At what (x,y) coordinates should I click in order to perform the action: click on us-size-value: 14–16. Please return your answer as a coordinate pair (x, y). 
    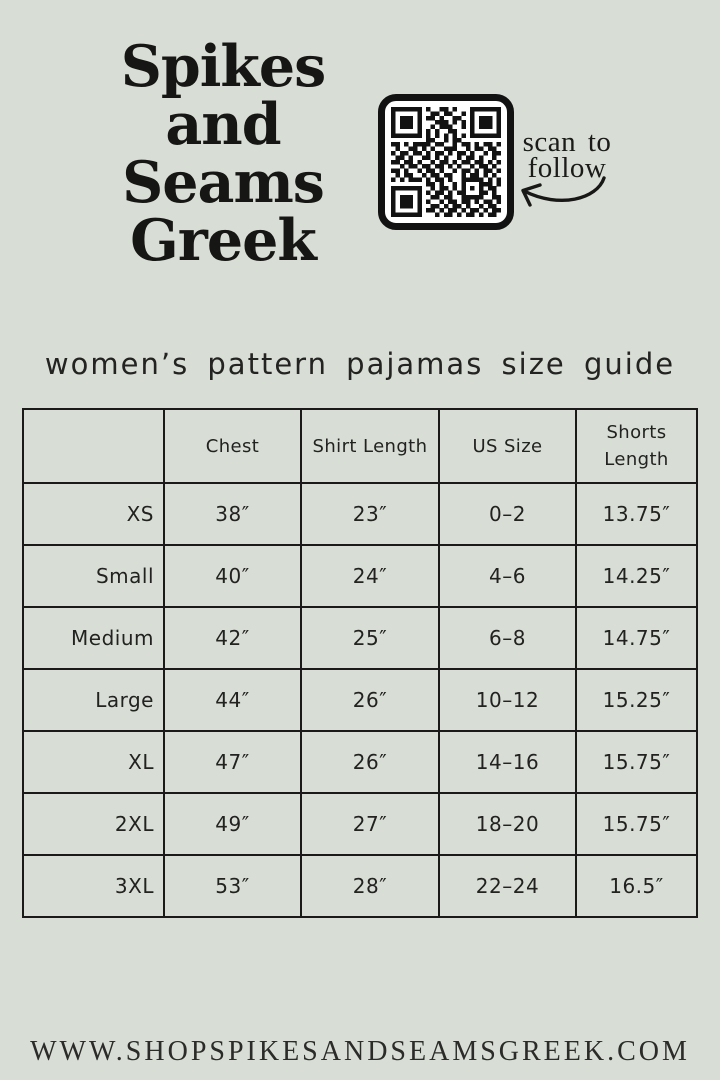
    Looking at the image, I should click on (507, 762).